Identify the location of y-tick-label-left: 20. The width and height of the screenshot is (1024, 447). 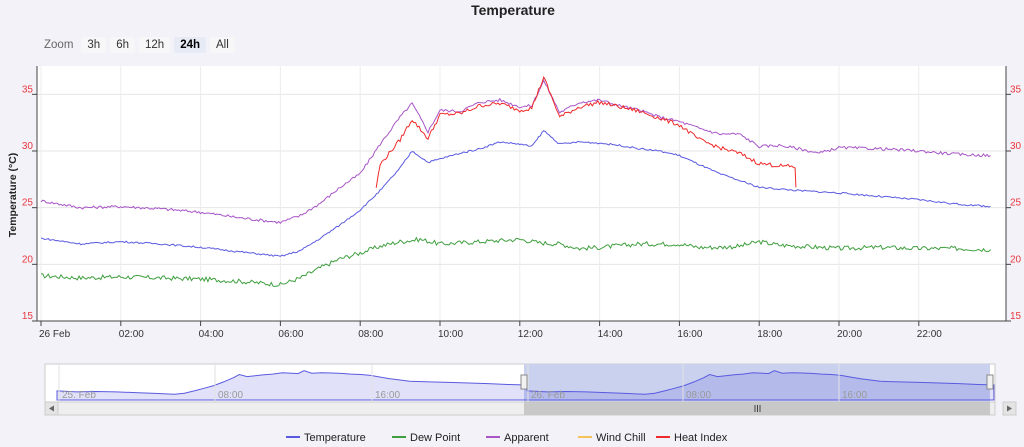
(28, 259).